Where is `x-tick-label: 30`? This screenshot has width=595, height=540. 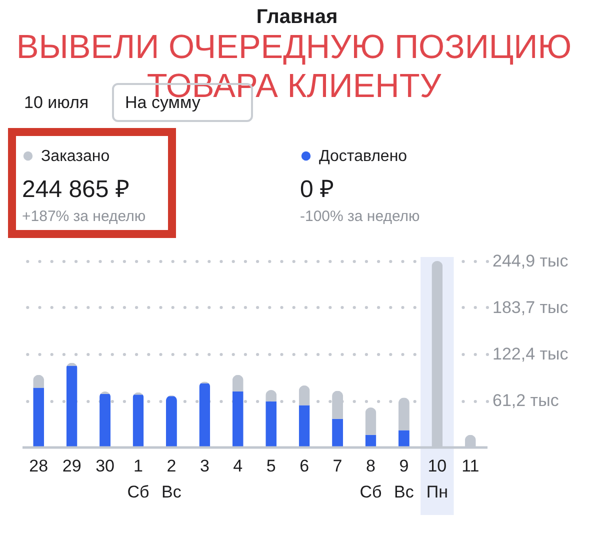 x-tick-label: 30 is located at coordinates (105, 466).